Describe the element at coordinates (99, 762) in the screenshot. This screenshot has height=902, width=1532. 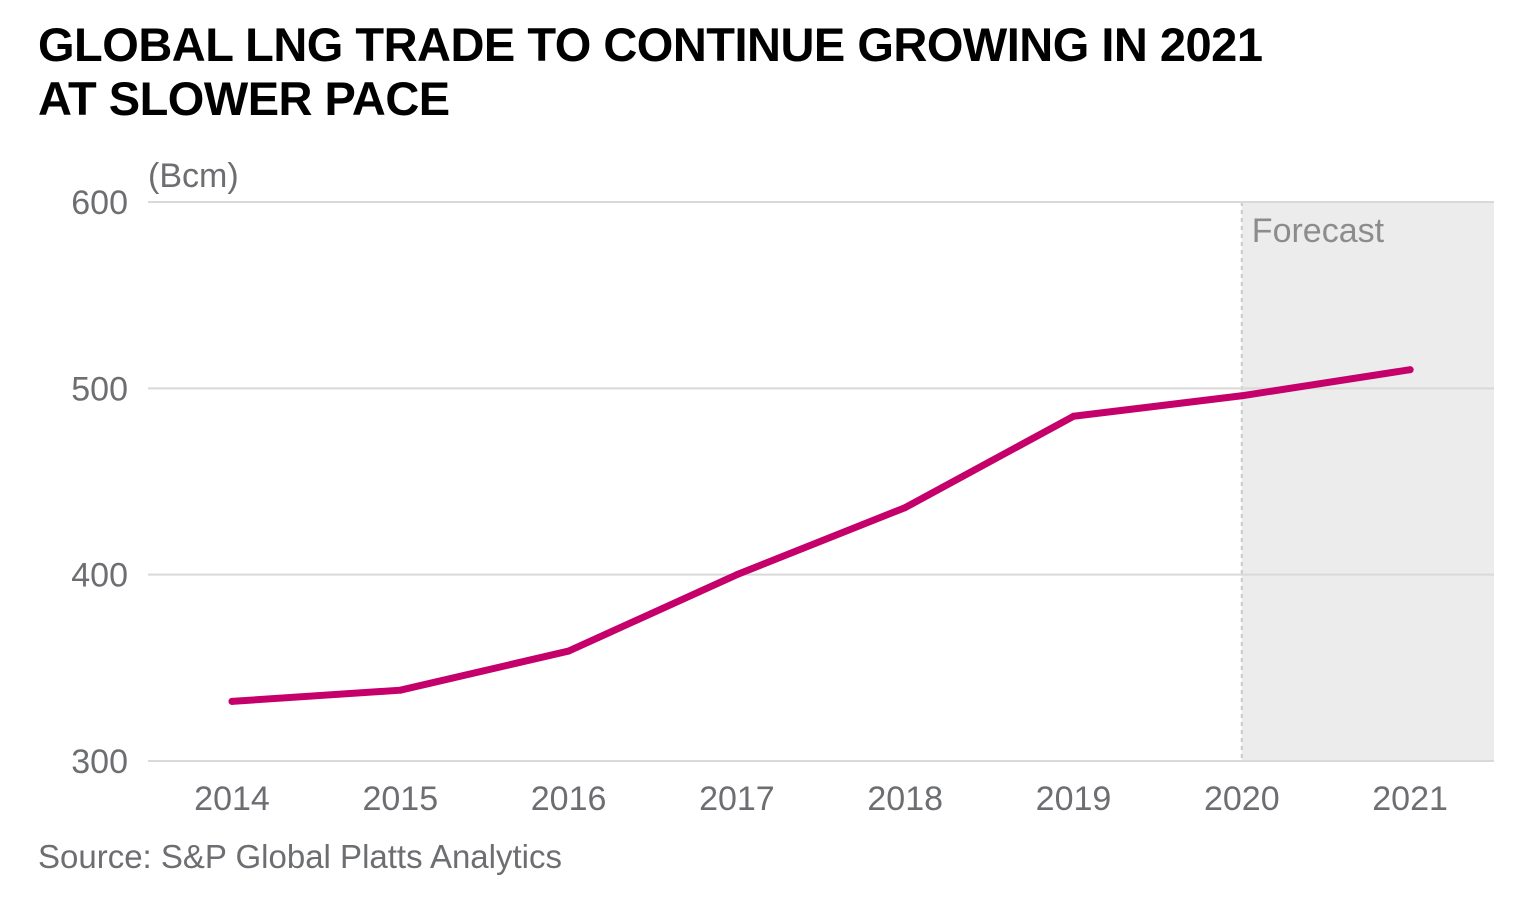
I see `y-tick-label-300: 300` at that location.